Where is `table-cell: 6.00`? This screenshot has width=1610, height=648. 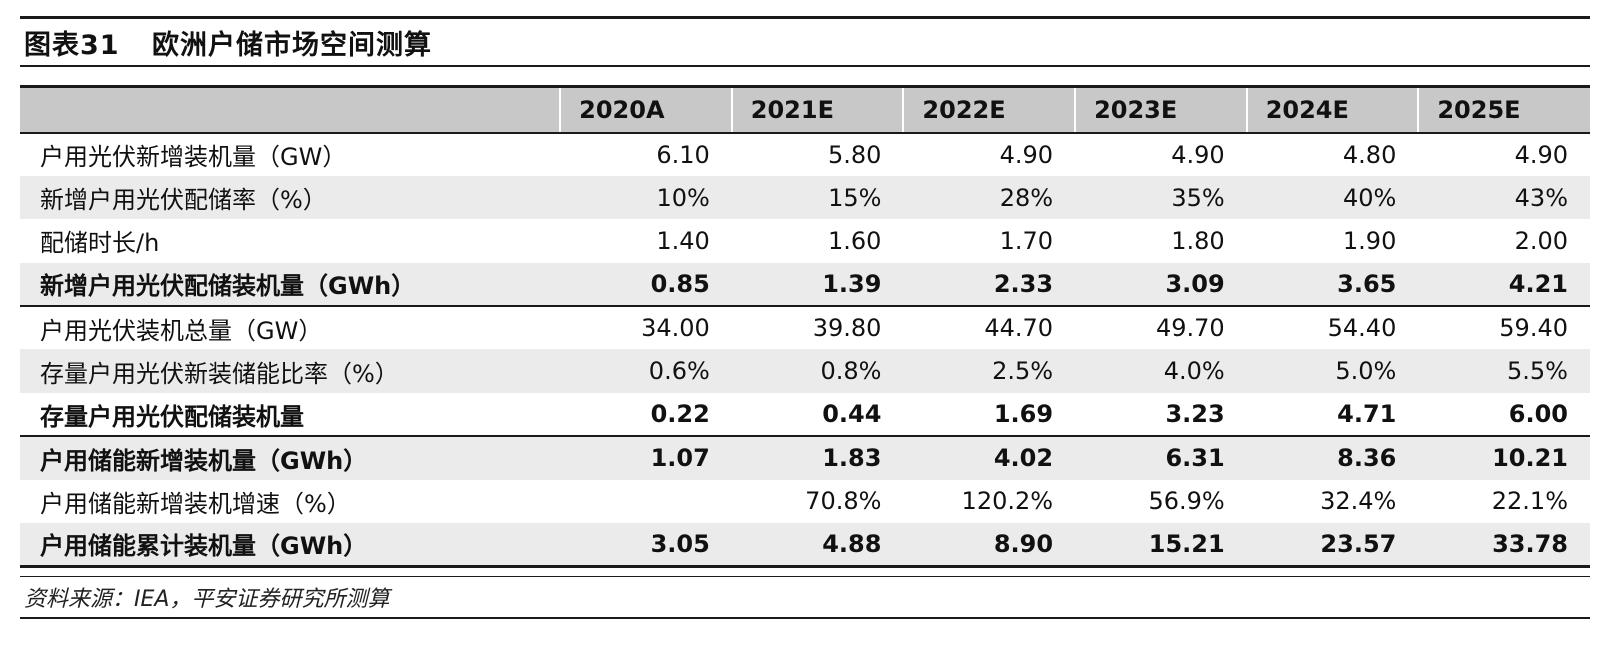 table-cell: 6.00 is located at coordinates (1504, 415).